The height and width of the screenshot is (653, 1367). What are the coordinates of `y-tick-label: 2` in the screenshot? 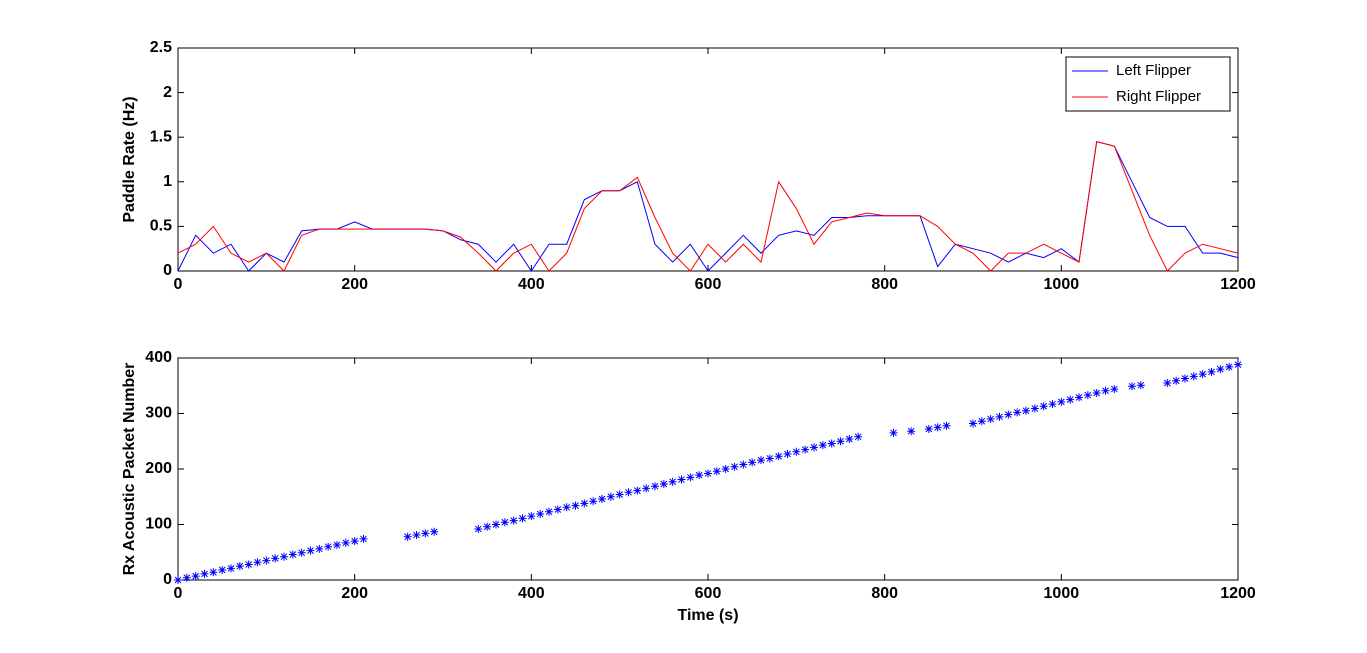 It's located at (167, 92).